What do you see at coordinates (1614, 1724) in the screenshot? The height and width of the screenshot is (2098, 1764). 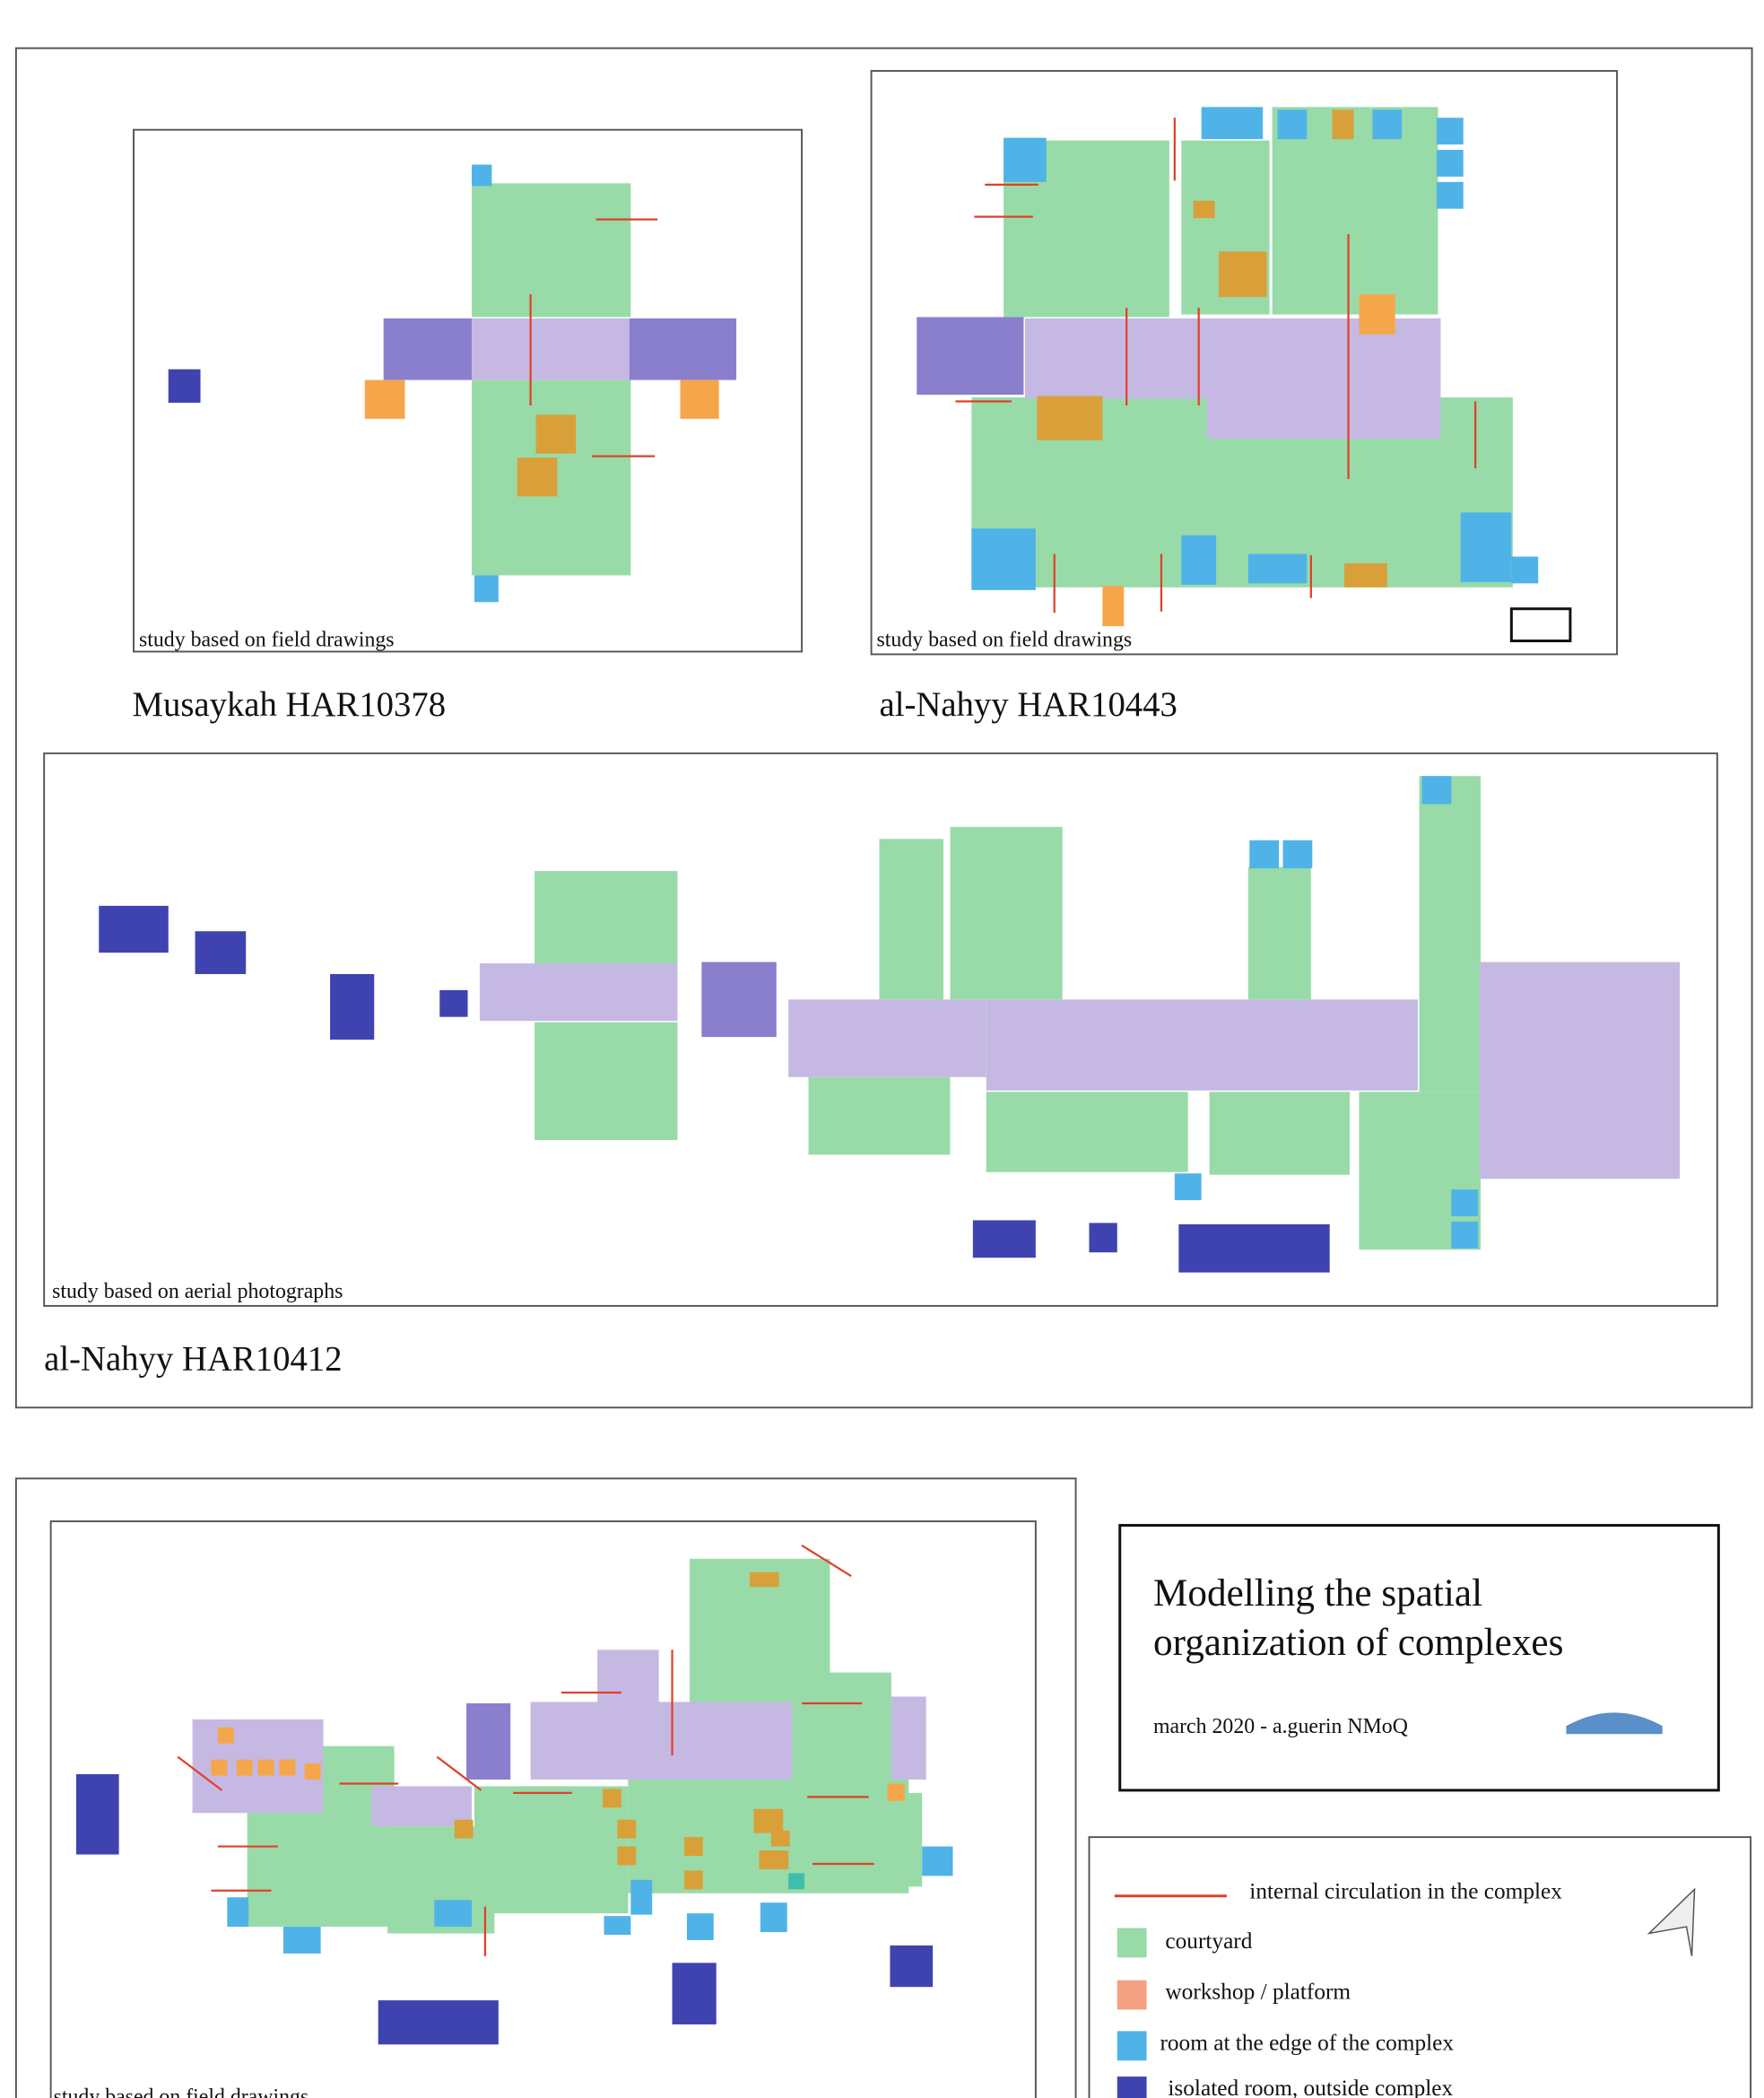 I see `logo` at bounding box center [1614, 1724].